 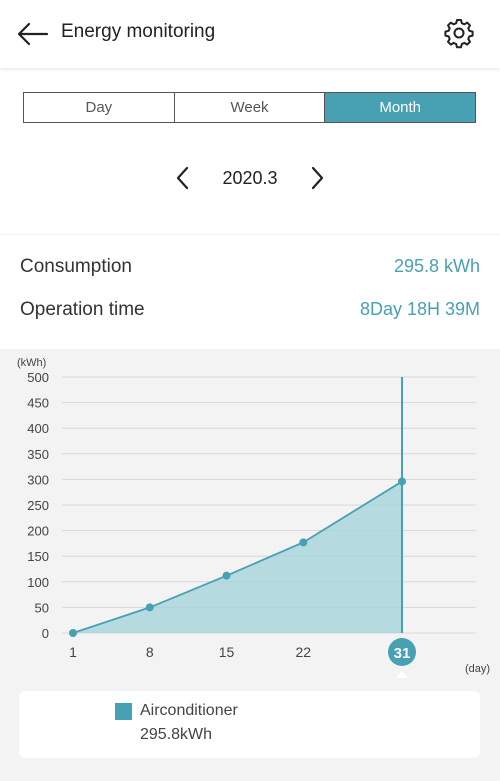 I want to click on tab-week: Week, so click(x=250, y=107).